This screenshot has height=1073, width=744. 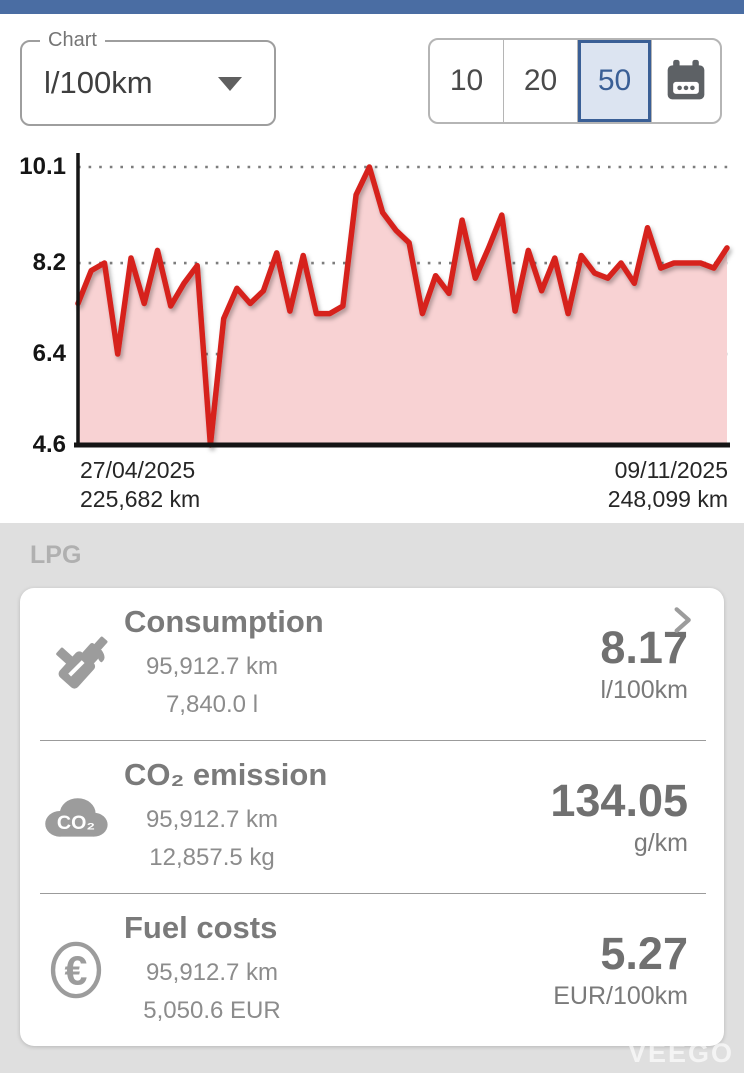 I want to click on stat-quantity: 5,050.6 EUR, so click(x=212, y=1010).